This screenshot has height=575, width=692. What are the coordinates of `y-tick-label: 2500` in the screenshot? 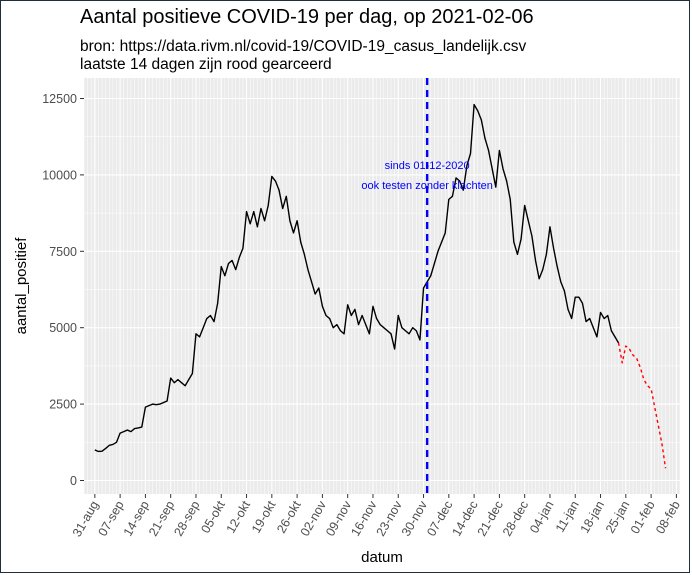 It's located at (63, 405).